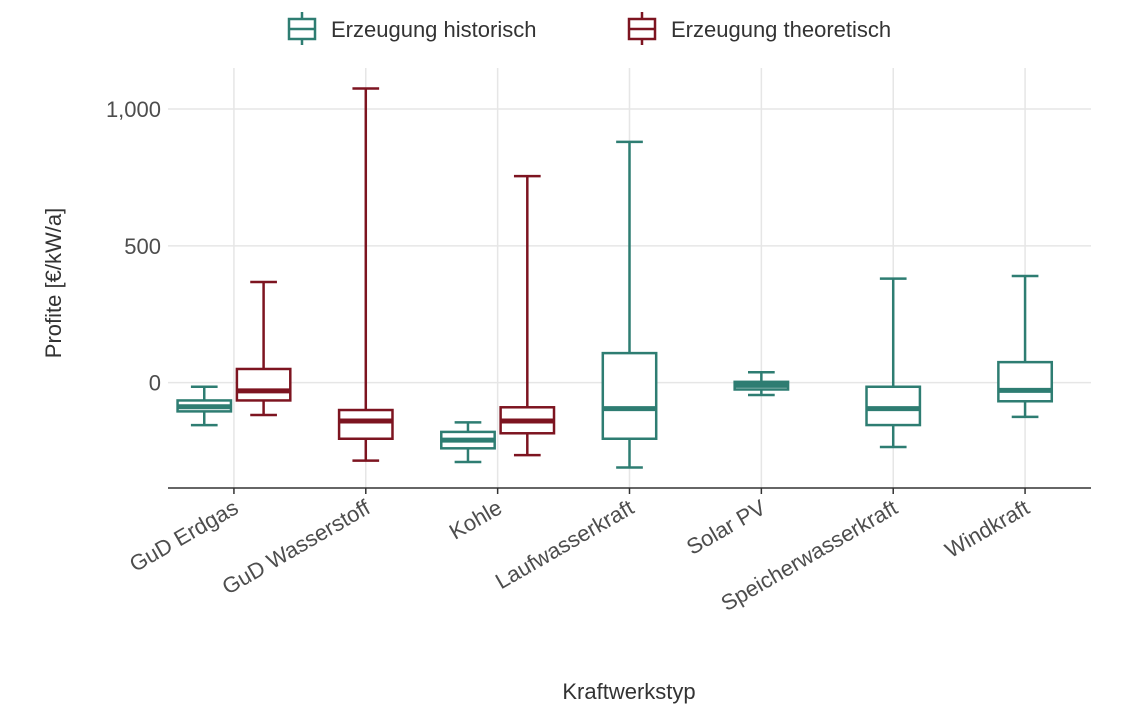 The width and height of the screenshot is (1139, 712). What do you see at coordinates (781, 29) in the screenshot?
I see `legend-label-theoretisch: Erzeugung theoretisch` at bounding box center [781, 29].